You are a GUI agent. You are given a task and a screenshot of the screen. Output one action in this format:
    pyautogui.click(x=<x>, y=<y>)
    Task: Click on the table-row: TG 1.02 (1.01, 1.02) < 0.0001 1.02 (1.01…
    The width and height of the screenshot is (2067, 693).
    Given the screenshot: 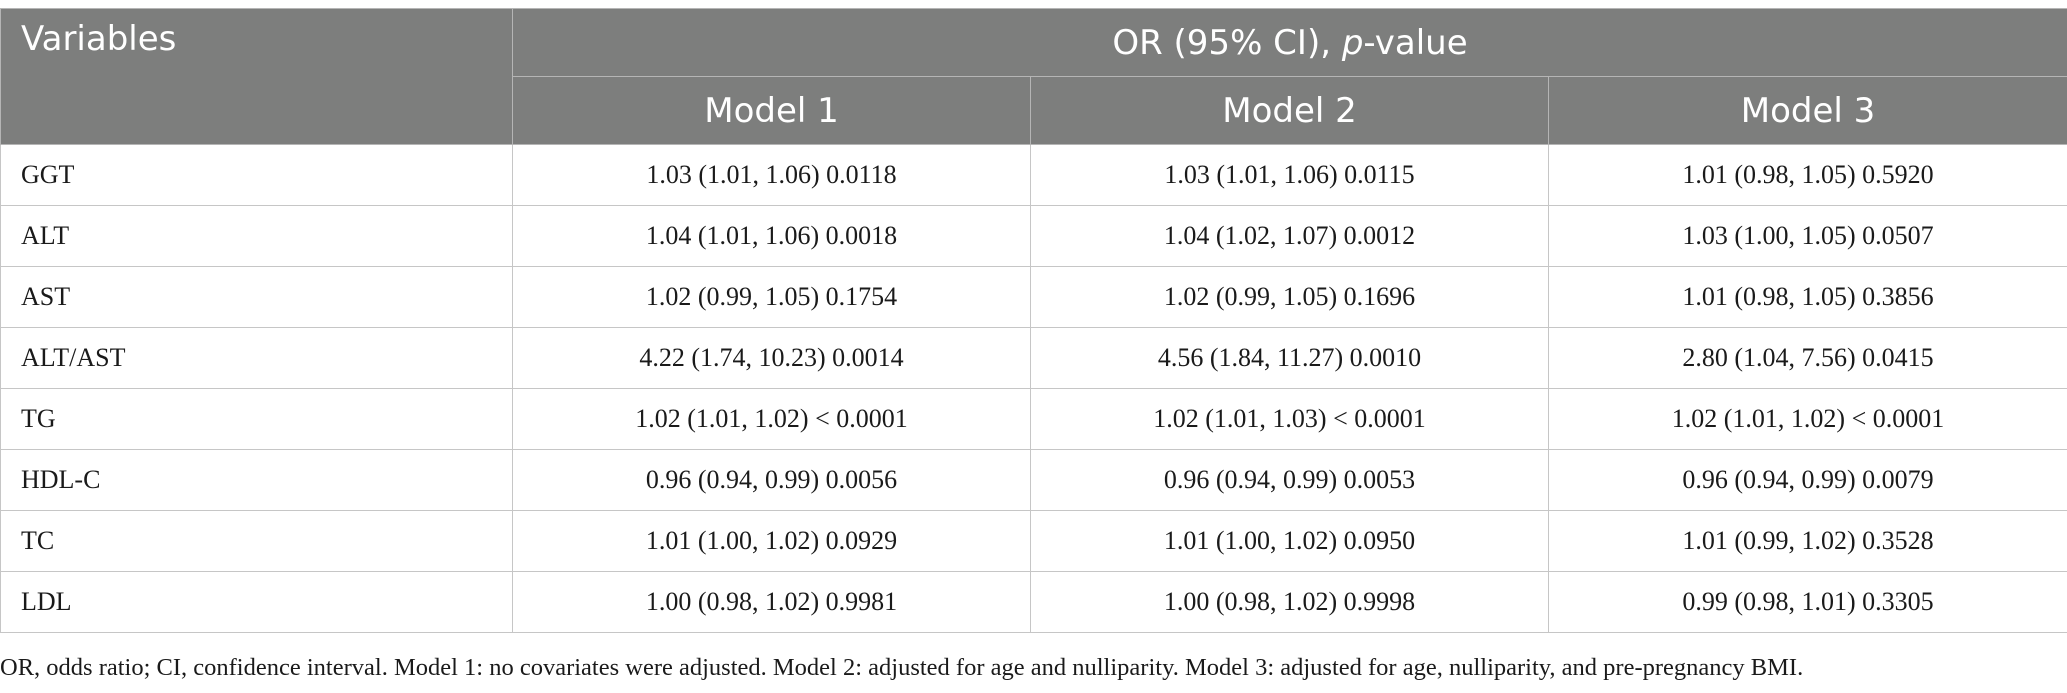 What is the action you would take?
    pyautogui.click(x=1033, y=419)
    